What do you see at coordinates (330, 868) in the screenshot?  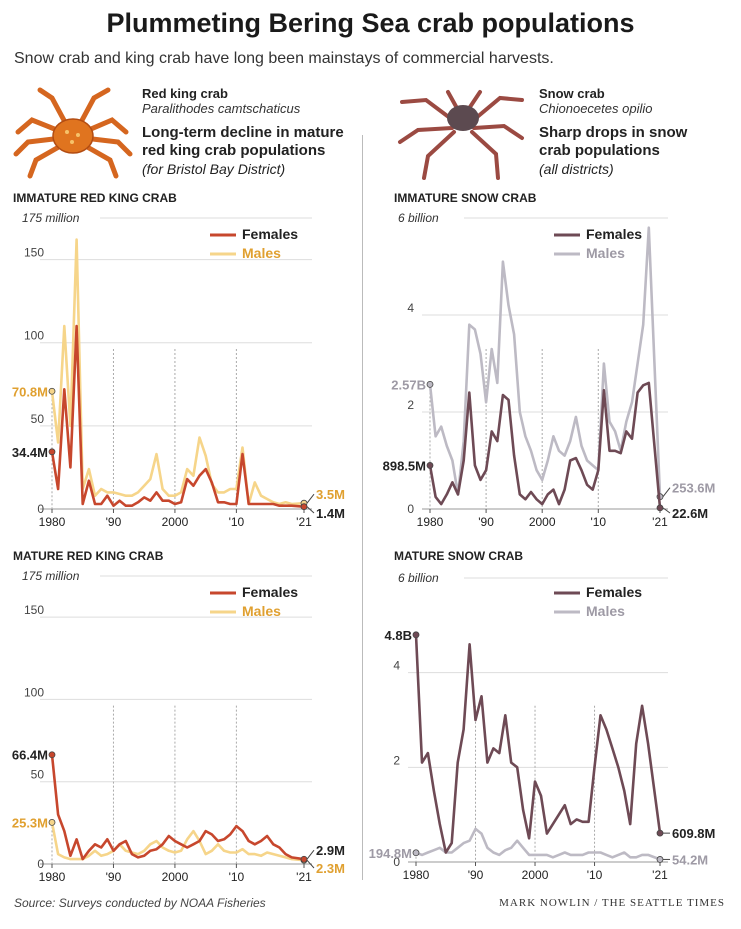 I see `end-value-label: 2.3M` at bounding box center [330, 868].